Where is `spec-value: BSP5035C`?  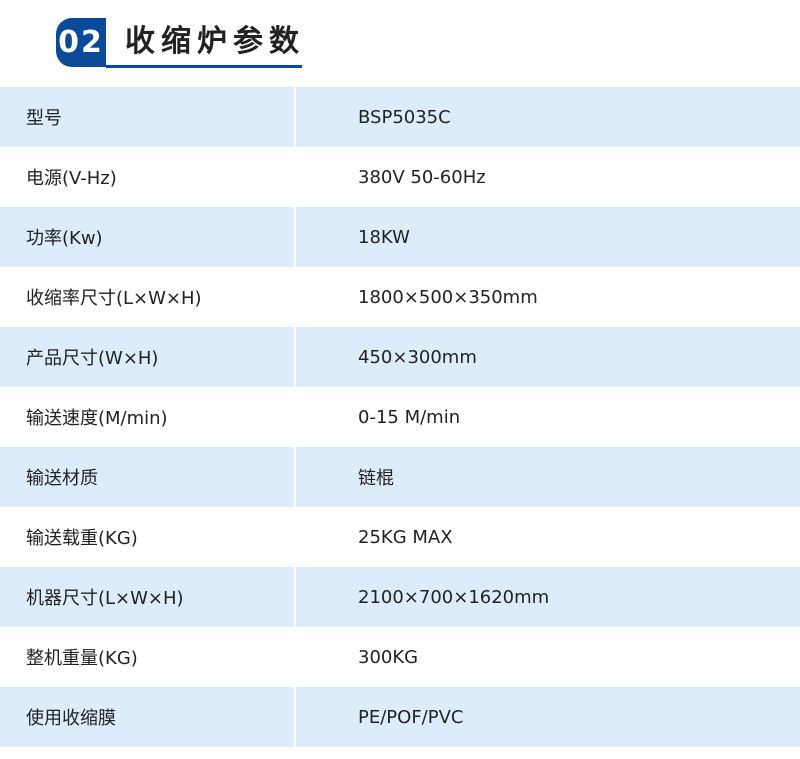 spec-value: BSP5035C is located at coordinates (548, 117).